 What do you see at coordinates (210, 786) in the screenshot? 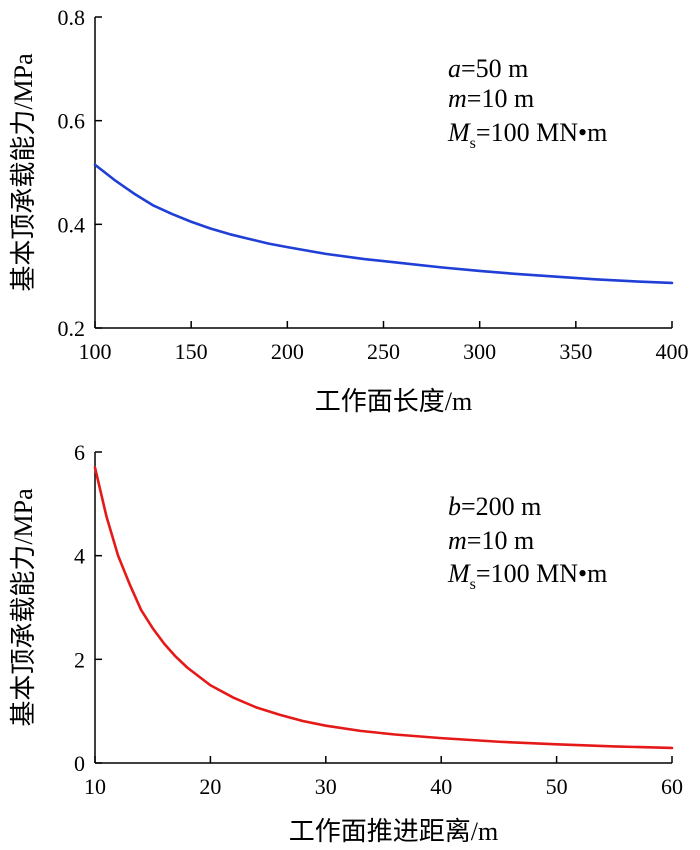
I see `x-tick-label: 20` at bounding box center [210, 786].